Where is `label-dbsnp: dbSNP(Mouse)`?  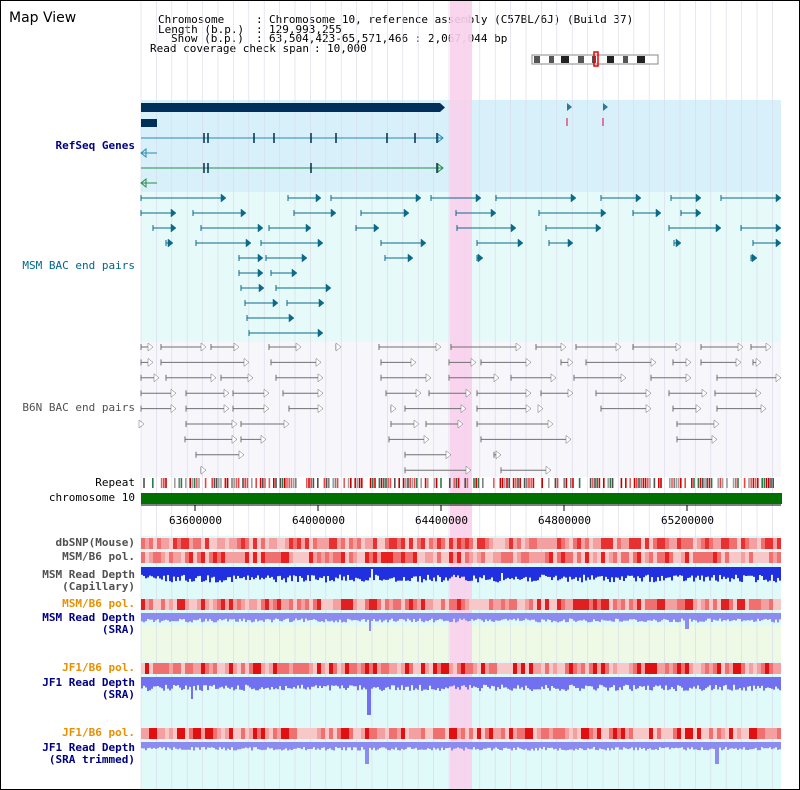 label-dbsnp: dbSNP(Mouse) is located at coordinates (95, 542).